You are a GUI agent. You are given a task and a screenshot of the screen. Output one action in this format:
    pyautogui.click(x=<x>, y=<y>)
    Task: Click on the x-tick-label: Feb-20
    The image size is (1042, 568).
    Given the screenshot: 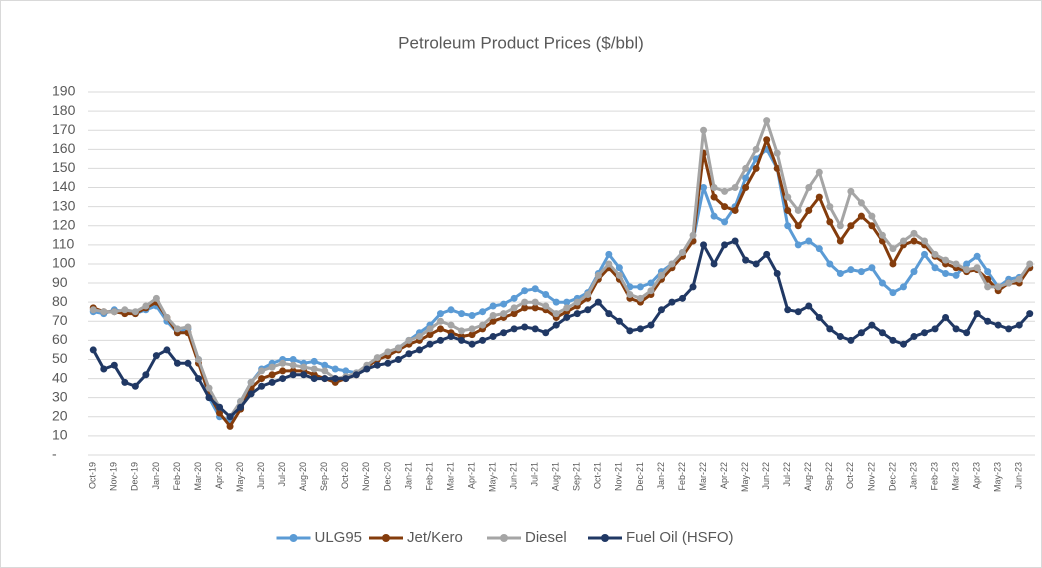 What is the action you would take?
    pyautogui.click(x=177, y=476)
    